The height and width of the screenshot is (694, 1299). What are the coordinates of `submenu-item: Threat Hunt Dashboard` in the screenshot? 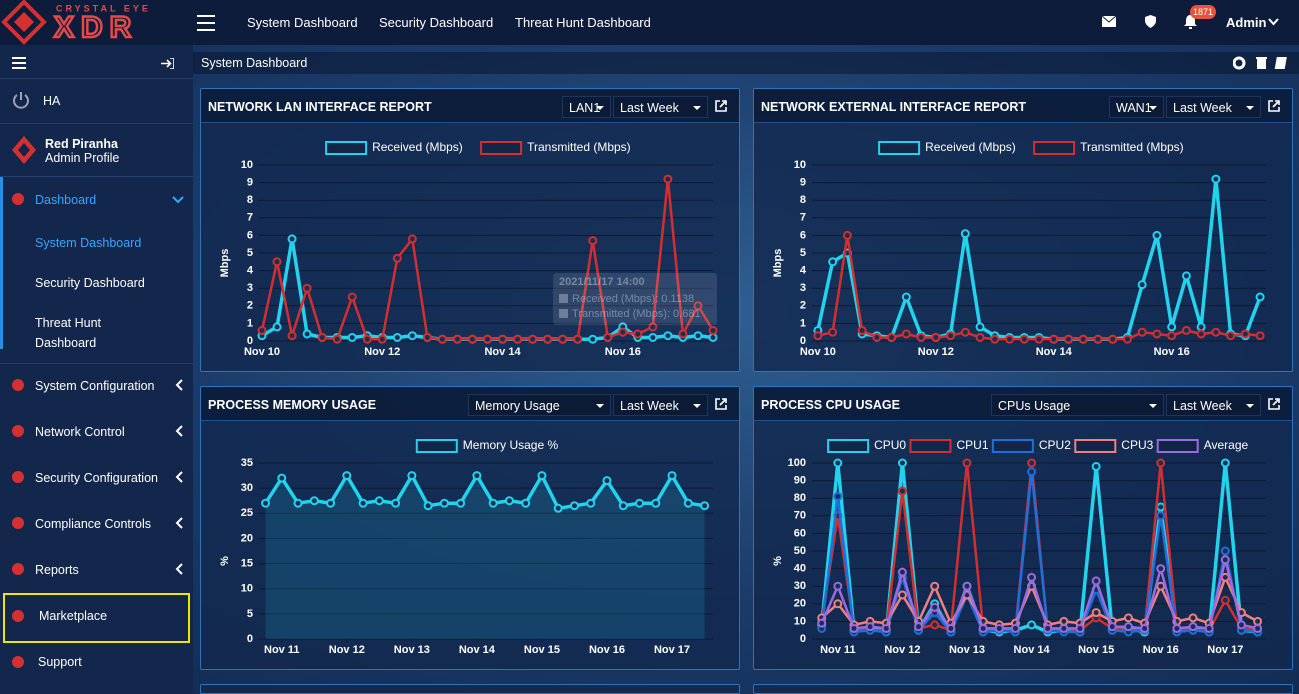 It's located at (68, 333).